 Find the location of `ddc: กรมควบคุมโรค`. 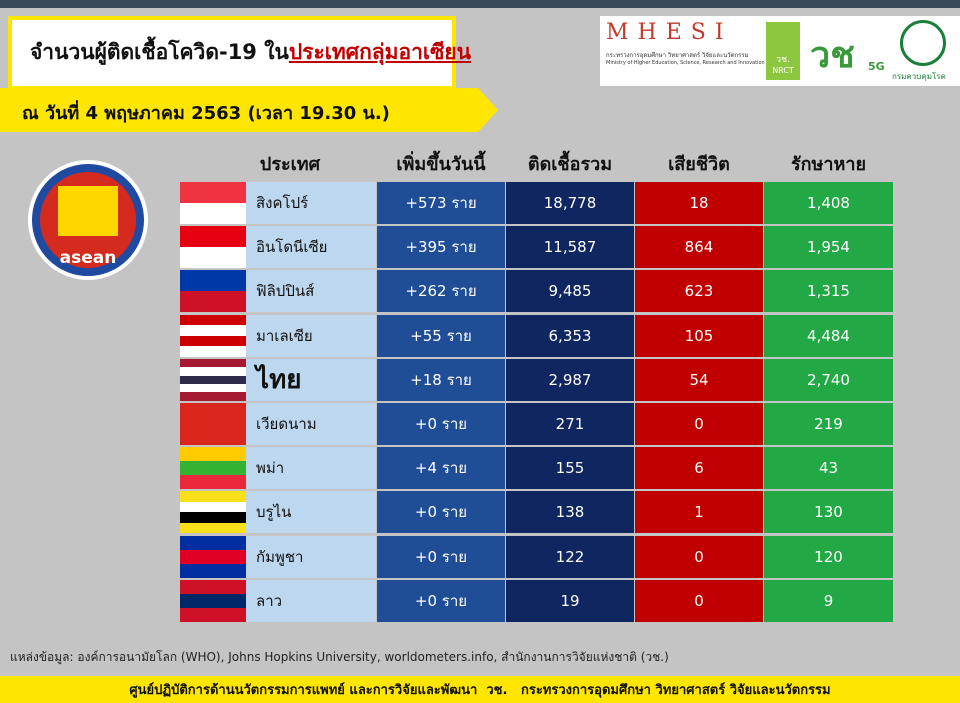

ddc: กรมควบคุมโรค is located at coordinates (919, 76).